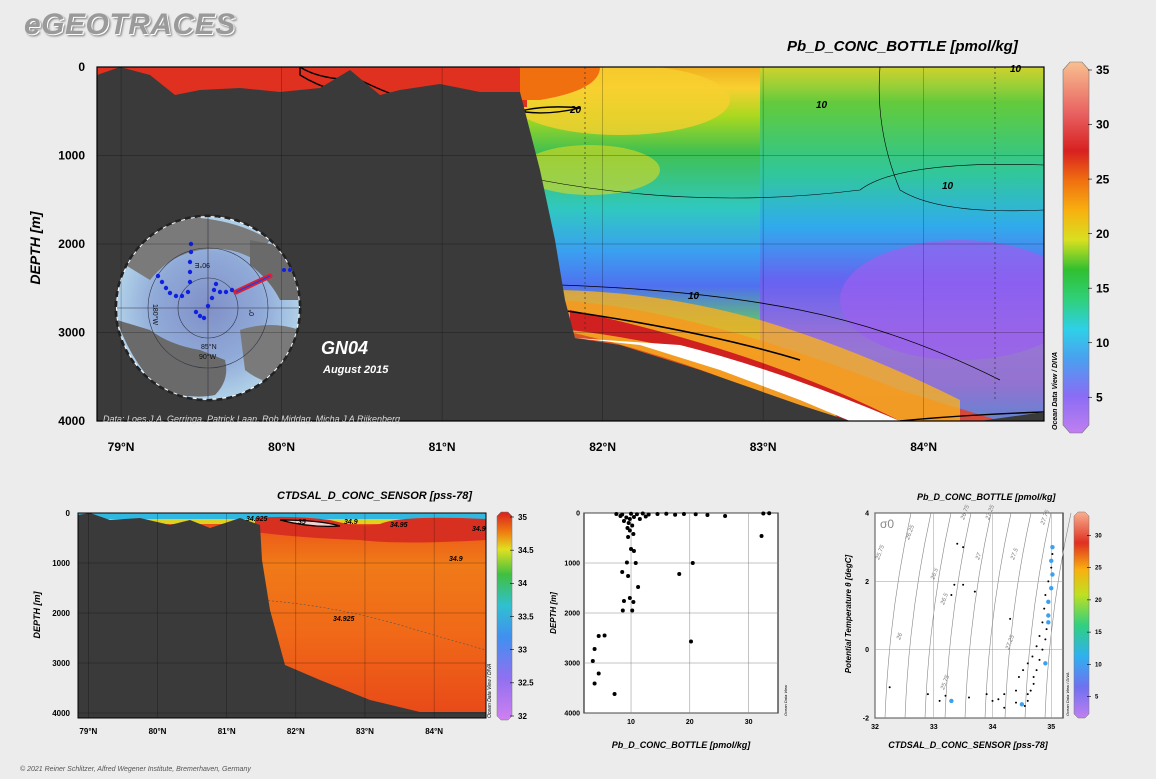 This screenshot has height=779, width=1156. What do you see at coordinates (130, 24) in the screenshot?
I see `egeotraces-logo: eGEOTRACES` at bounding box center [130, 24].